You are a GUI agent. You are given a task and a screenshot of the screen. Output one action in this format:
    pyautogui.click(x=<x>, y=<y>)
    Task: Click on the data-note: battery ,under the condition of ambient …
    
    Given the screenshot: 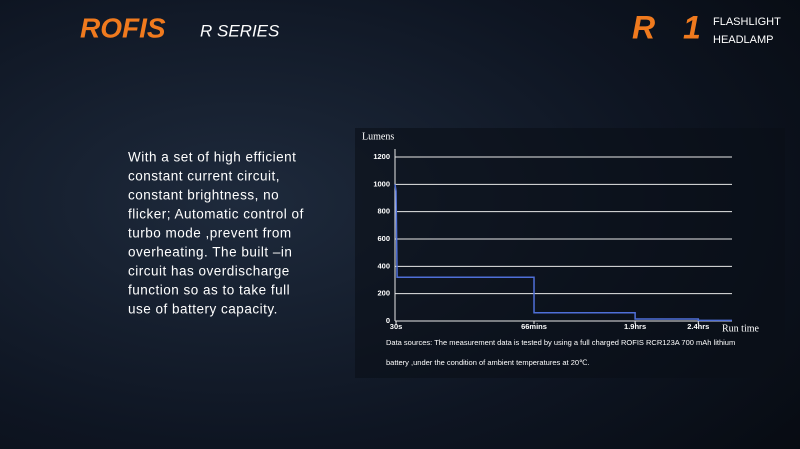 What is the action you would take?
    pyautogui.click(x=488, y=362)
    